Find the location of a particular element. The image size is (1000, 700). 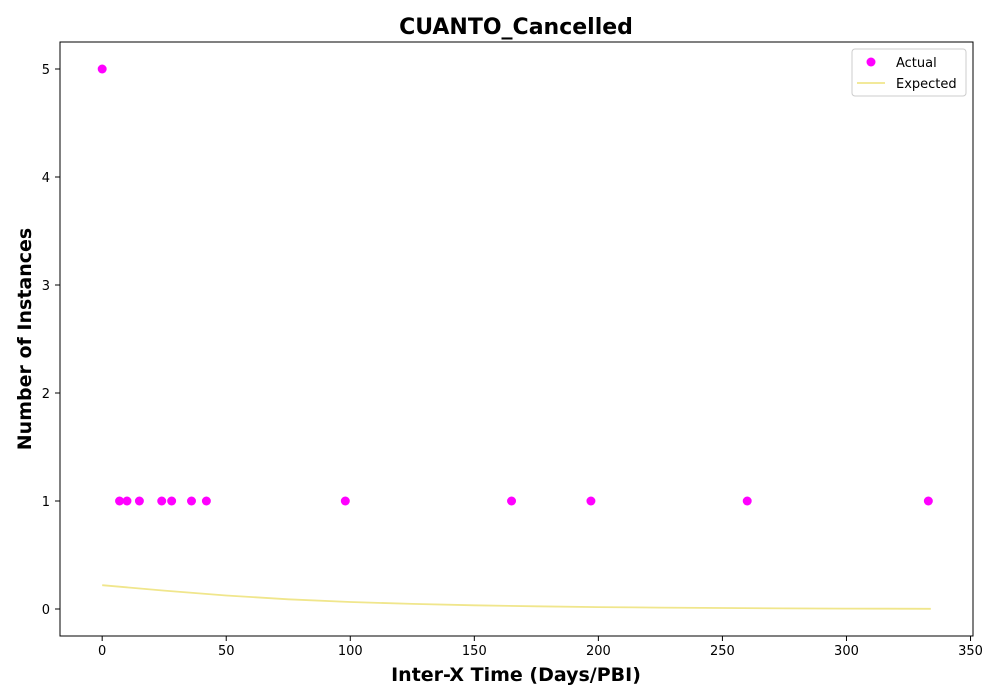

x-axis-label: Inter-X Time (Days/PBI) is located at coordinates (516, 675).